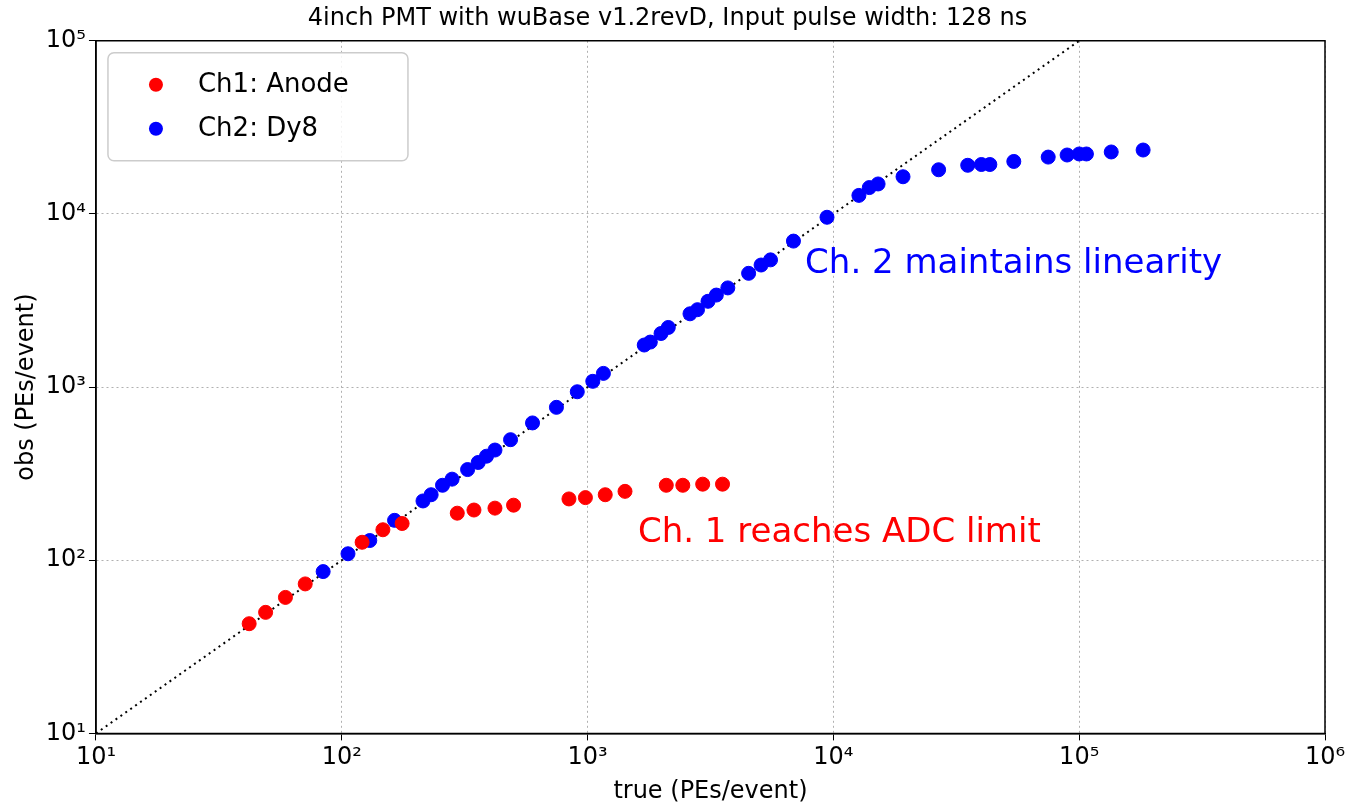 Image resolution: width=1370 pixels, height=808 pixels. Describe the element at coordinates (273, 82) in the screenshot. I see `legend-label: Ch1: Anode` at that location.